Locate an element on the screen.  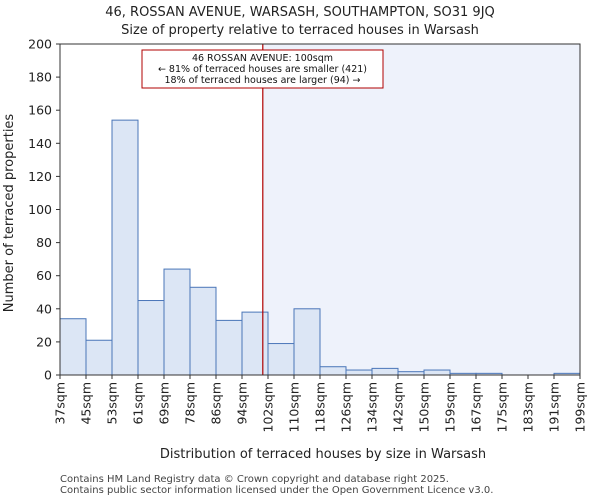
y-tick-label: 180 is located at coordinates (40, 77).